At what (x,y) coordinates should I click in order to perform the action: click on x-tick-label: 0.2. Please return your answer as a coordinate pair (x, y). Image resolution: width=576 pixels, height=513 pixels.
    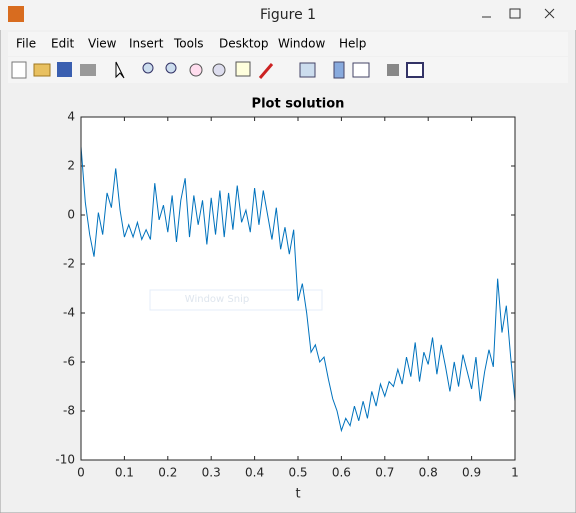
    Looking at the image, I should click on (167, 473).